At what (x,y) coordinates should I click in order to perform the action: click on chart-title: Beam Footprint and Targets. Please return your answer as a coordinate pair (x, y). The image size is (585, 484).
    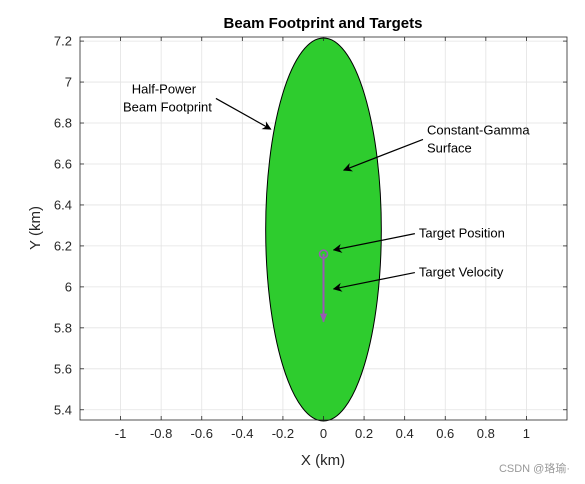
    Looking at the image, I should click on (323, 23).